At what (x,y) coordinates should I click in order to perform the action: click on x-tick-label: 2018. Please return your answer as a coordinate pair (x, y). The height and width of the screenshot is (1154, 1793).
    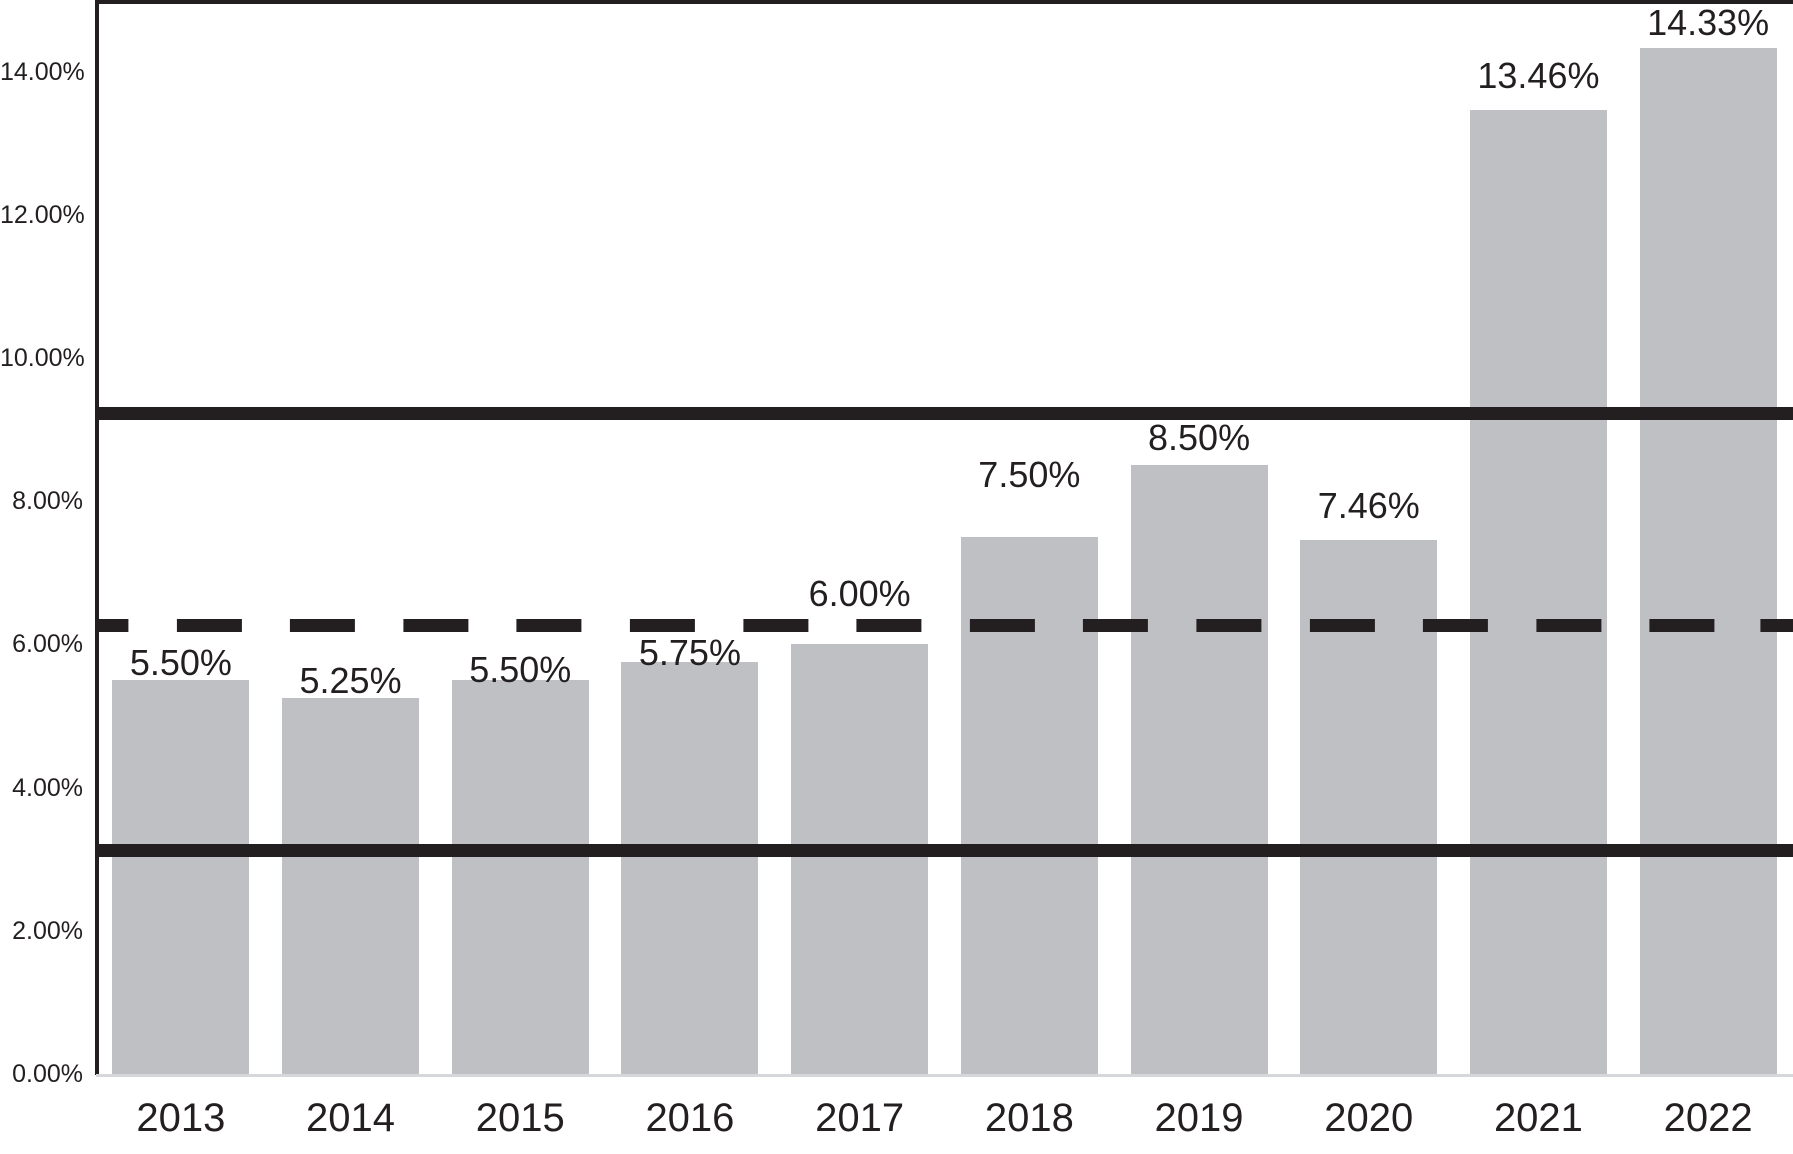
    Looking at the image, I should click on (1029, 1118).